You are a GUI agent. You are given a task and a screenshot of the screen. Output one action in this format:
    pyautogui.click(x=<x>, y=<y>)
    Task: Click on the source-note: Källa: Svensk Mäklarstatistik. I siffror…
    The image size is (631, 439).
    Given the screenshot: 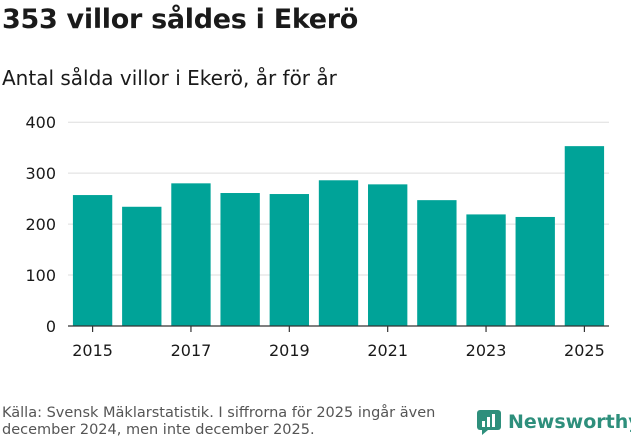 What is the action you would take?
    pyautogui.click(x=219, y=421)
    